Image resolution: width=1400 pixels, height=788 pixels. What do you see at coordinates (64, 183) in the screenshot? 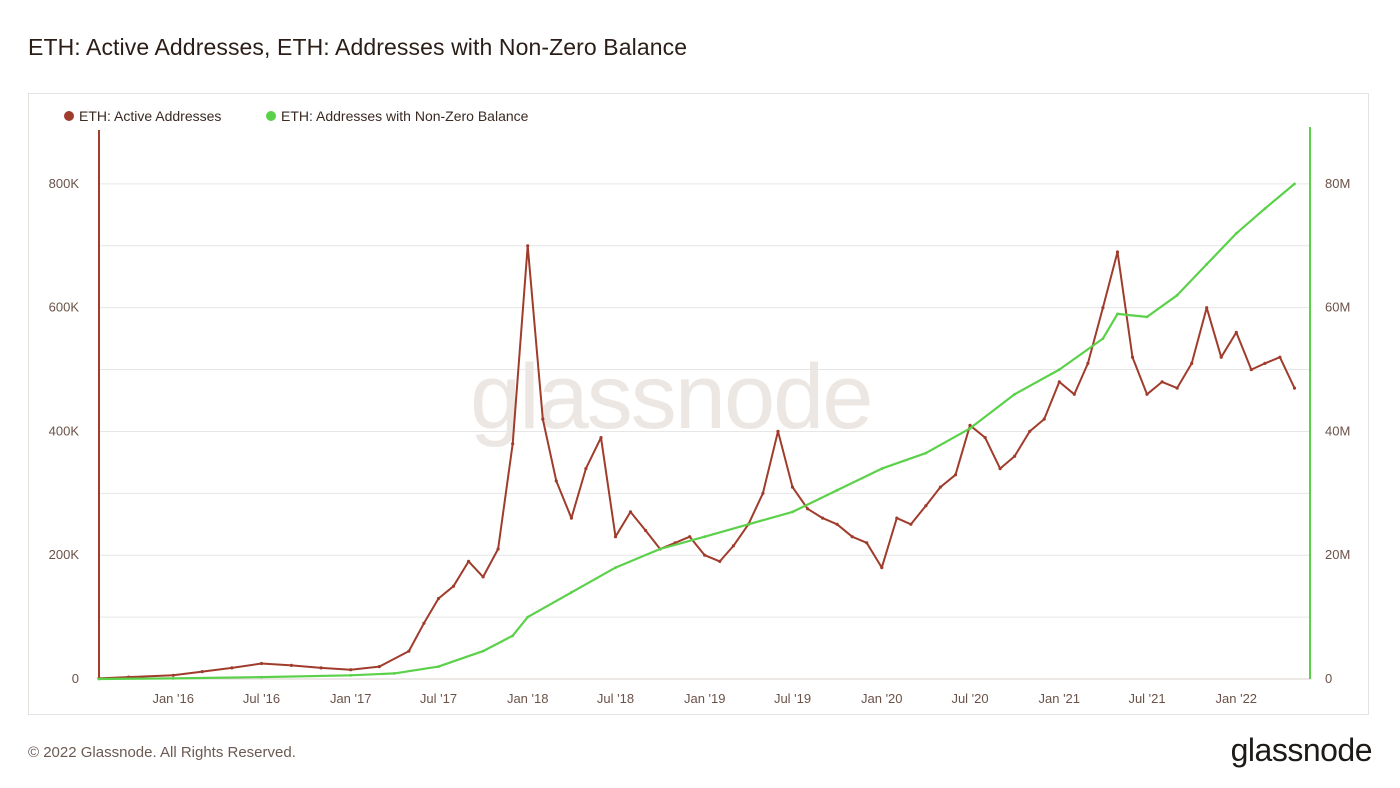
I see `left-tick-label: 800K` at bounding box center [64, 183].